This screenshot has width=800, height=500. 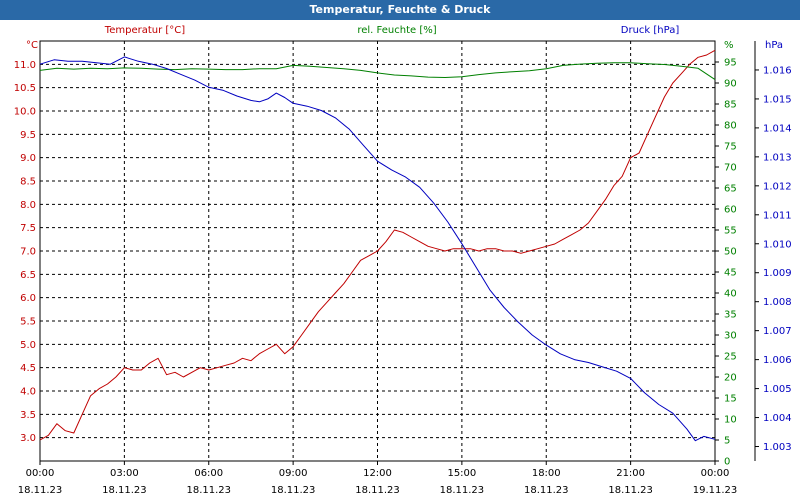 I want to click on humidity-tick-label: 30, so click(x=730, y=336).